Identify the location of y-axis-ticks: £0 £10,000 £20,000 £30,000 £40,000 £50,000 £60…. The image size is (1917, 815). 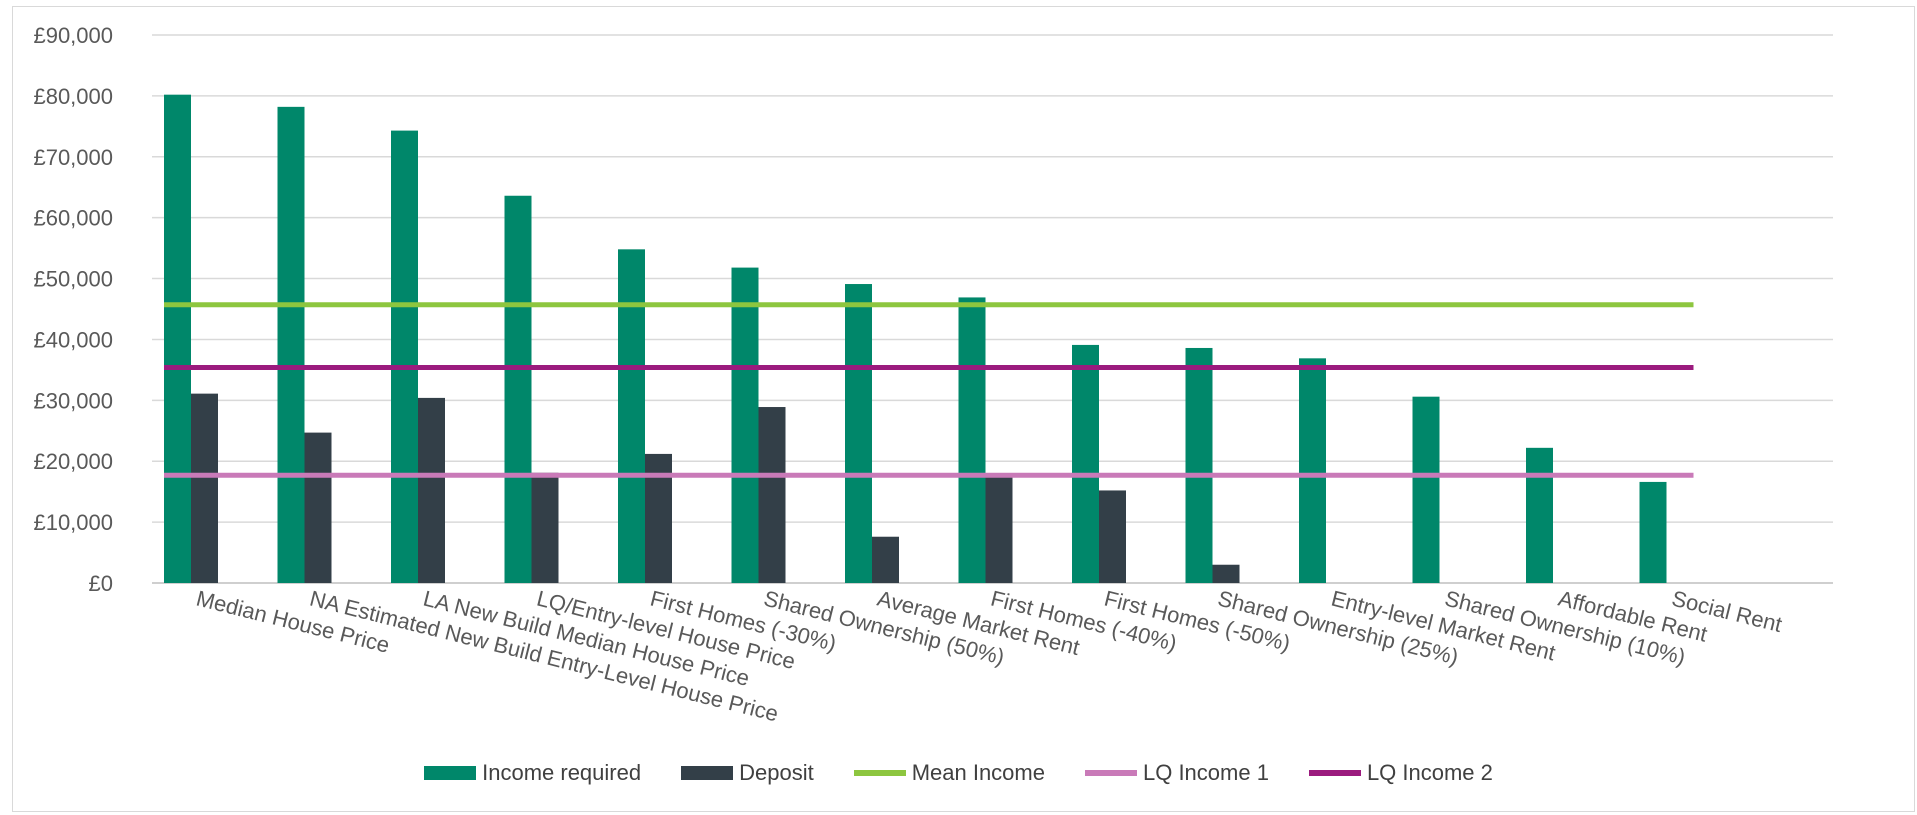
(73, 309).